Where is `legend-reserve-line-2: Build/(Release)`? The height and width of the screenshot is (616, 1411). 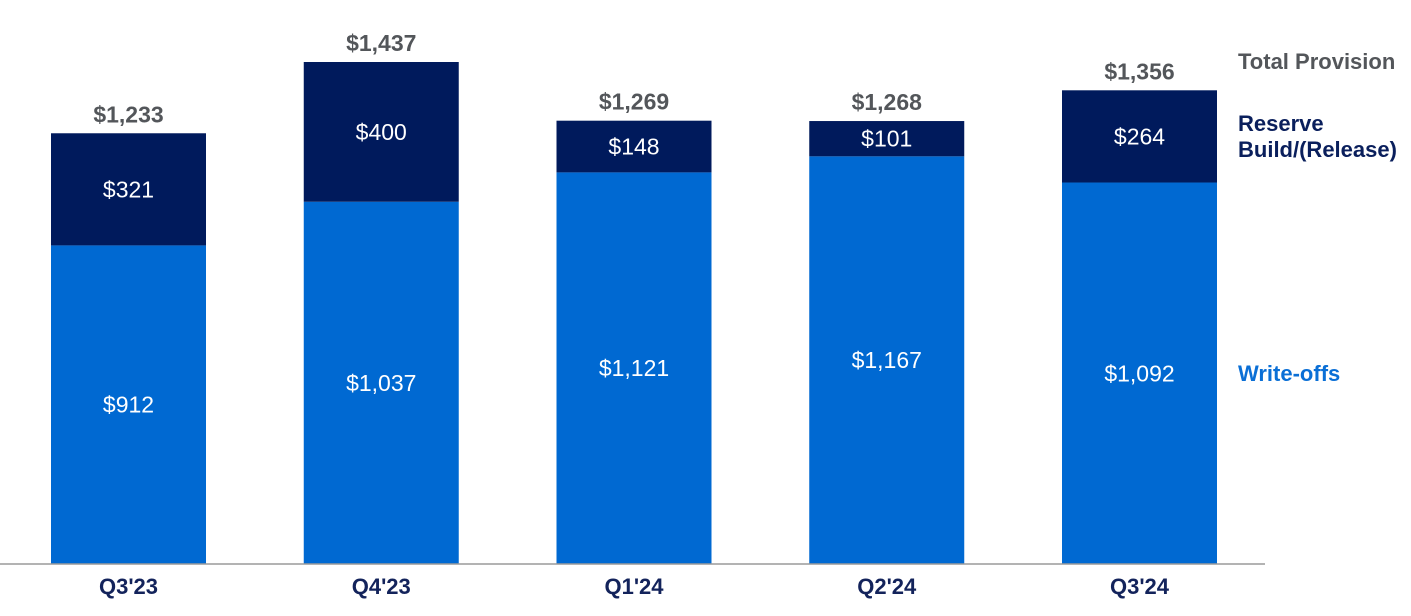
legend-reserve-line-2: Build/(Release) is located at coordinates (1317, 149).